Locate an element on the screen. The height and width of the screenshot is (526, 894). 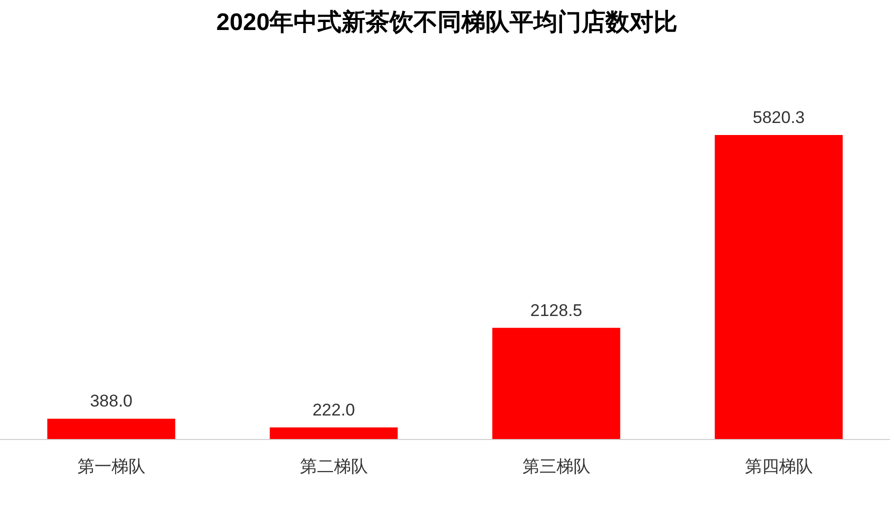
data-label: 388.0 is located at coordinates (111, 401).